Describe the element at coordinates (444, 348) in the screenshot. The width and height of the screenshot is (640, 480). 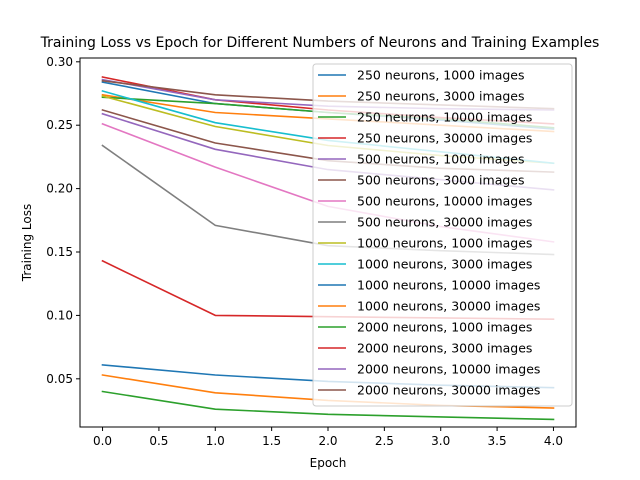
I see `legend-label: 2000 neurons, 3000 images` at that location.